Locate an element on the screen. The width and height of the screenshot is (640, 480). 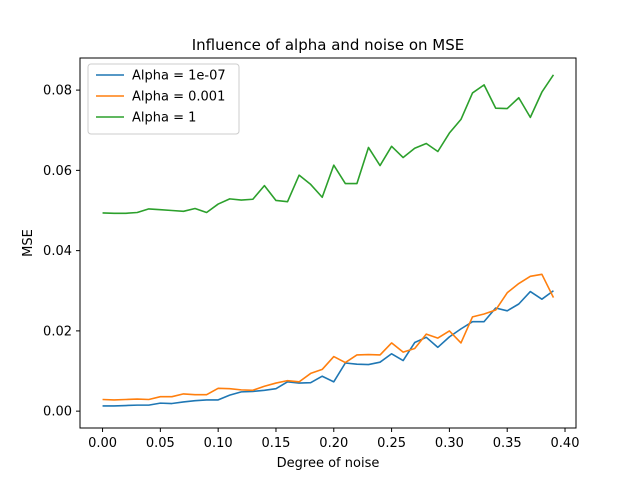
x-tick-label: 0.00 is located at coordinates (102, 443).